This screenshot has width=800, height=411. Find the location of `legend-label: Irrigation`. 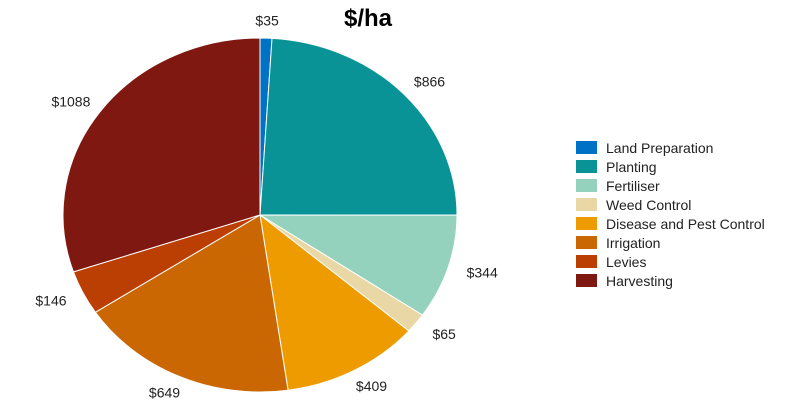

legend-label: Irrigation is located at coordinates (633, 243).